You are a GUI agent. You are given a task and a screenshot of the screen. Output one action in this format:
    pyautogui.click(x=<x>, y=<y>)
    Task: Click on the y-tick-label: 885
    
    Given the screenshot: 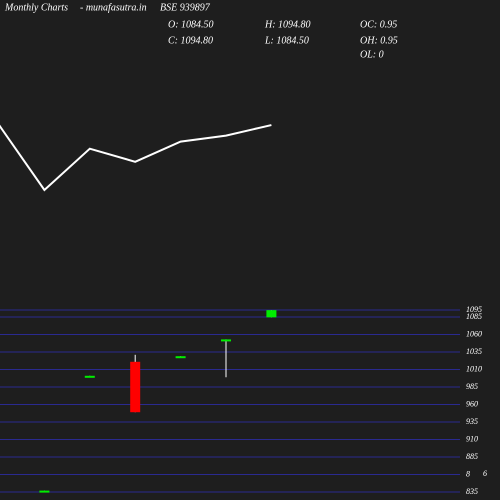 What is the action you would take?
    pyautogui.click(x=472, y=456)
    